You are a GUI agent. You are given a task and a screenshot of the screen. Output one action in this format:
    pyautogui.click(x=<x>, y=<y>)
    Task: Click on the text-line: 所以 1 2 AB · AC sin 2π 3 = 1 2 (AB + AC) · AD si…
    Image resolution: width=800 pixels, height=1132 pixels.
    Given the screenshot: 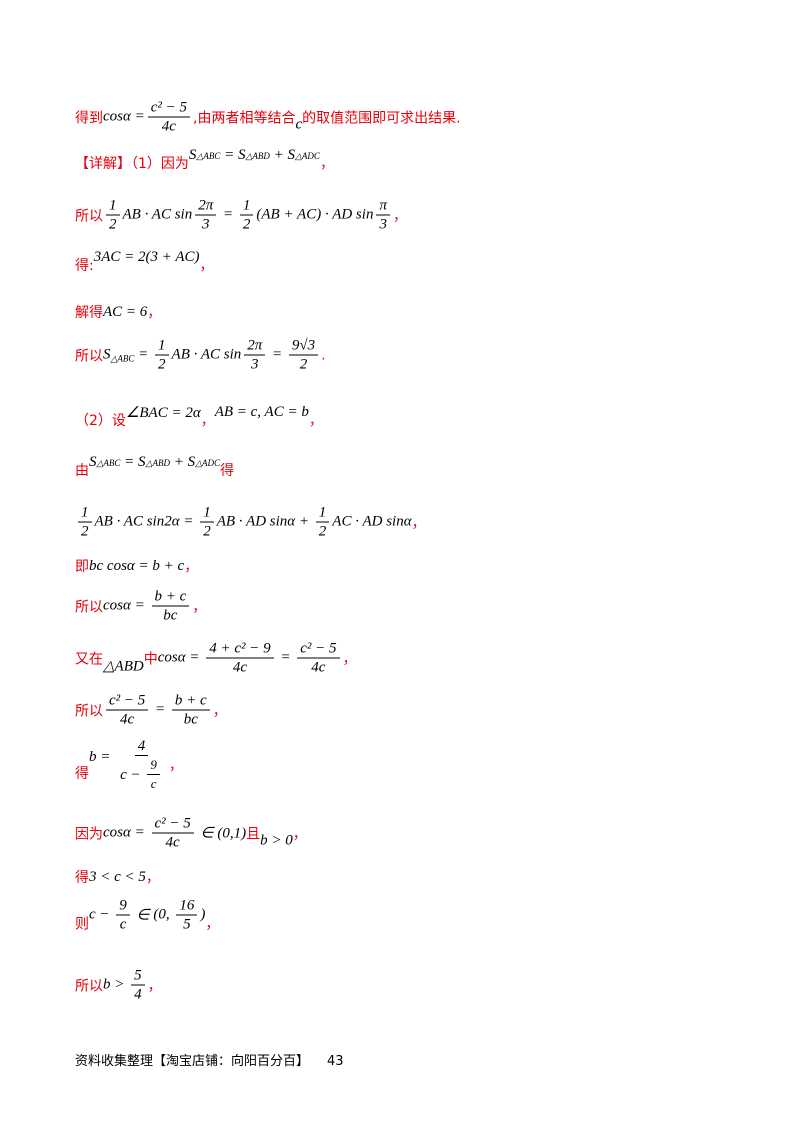 What is the action you would take?
    pyautogui.click(x=241, y=215)
    